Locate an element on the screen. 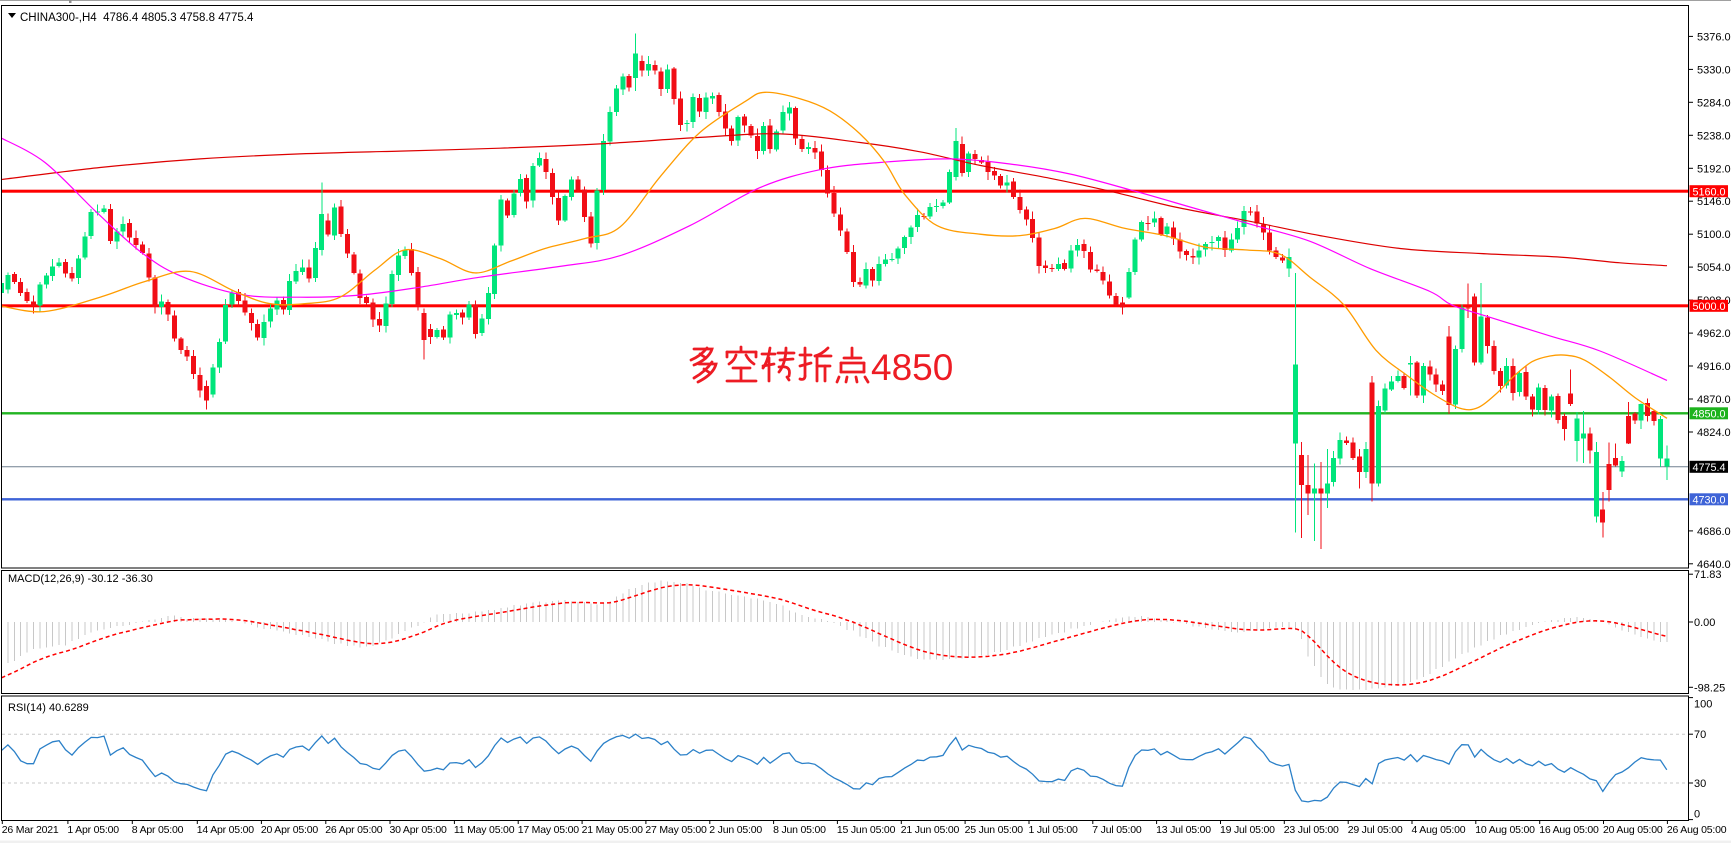 Image resolution: width=1731 pixels, height=843 pixels. svg-text: 21 May 05:00 is located at coordinates (613, 830).